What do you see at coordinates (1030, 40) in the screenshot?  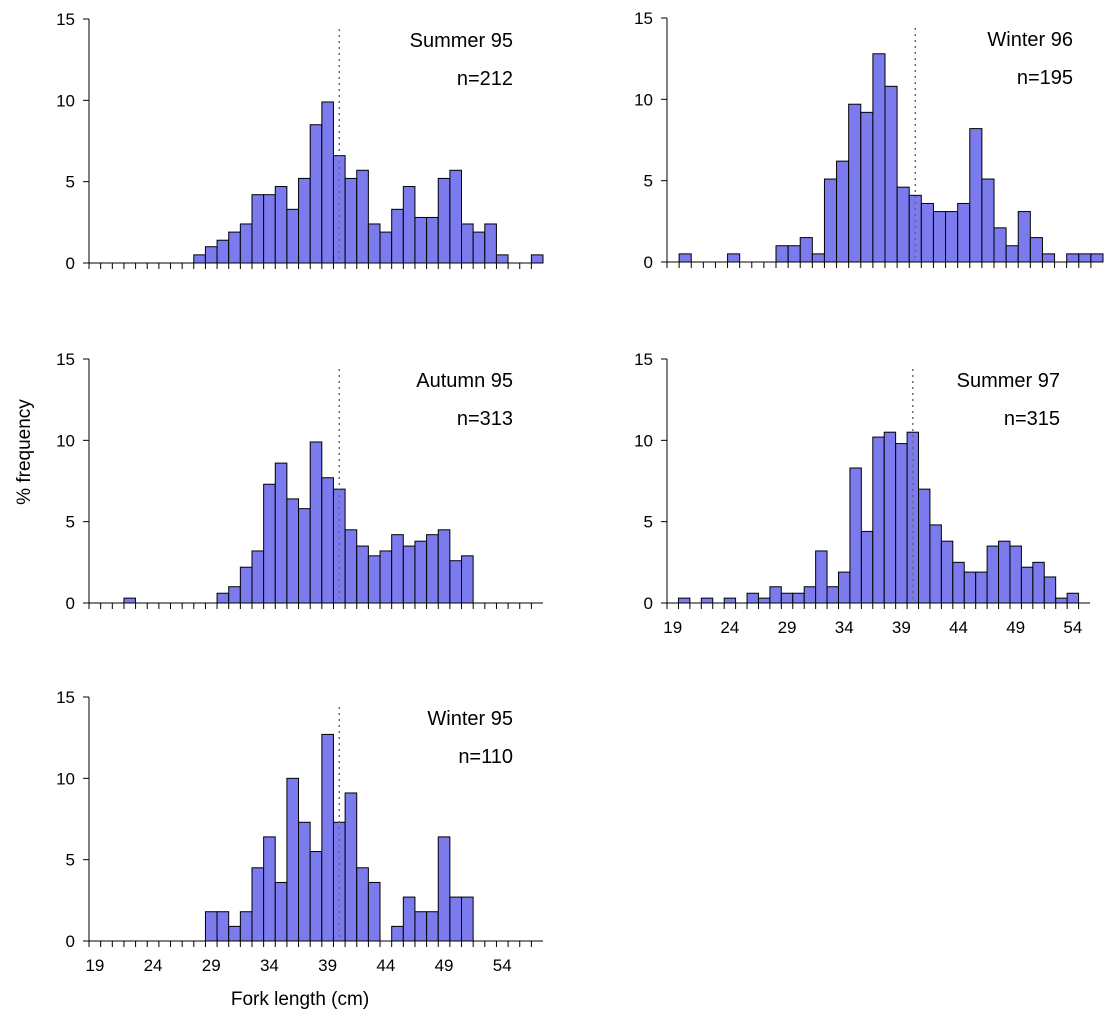 I see `panel-title: Winter 96` at bounding box center [1030, 40].